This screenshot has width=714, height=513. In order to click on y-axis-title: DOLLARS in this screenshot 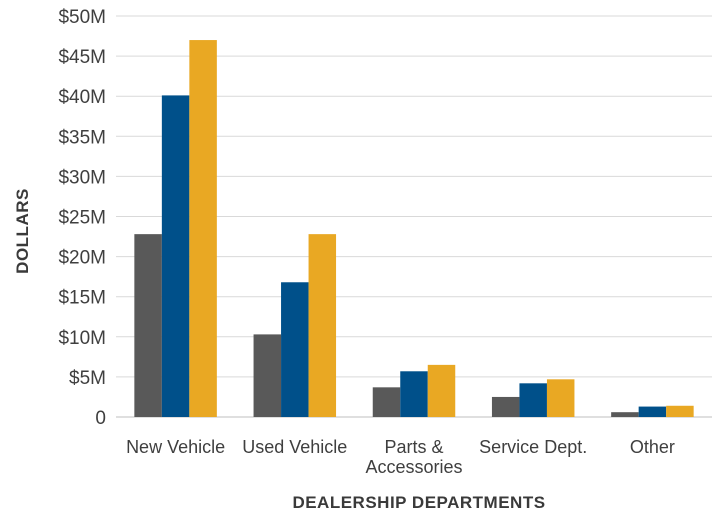, I will do `click(22, 231)`.